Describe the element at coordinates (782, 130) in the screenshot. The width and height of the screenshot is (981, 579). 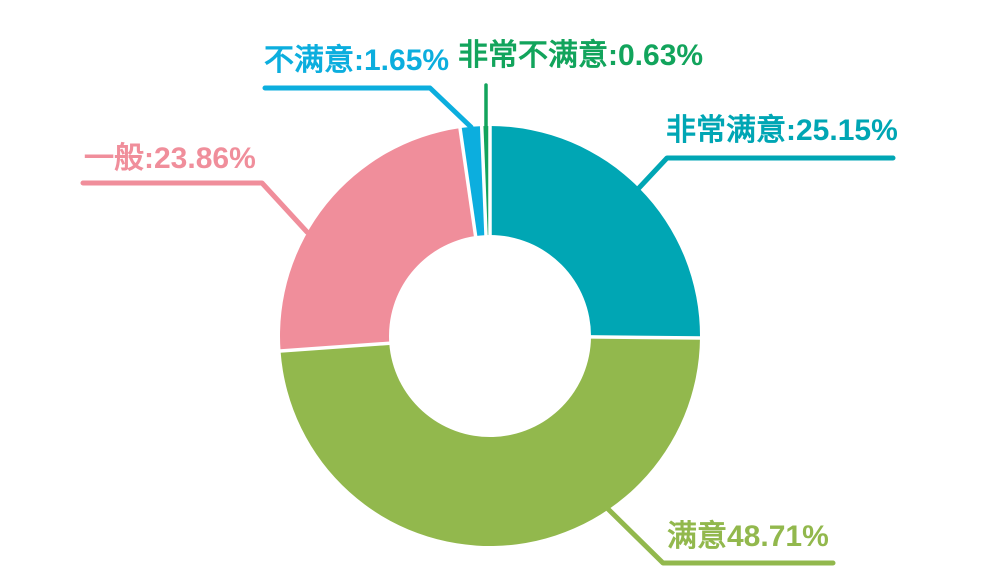
I see `chart-label-very-satisfied: 非常满意:25.15%` at that location.